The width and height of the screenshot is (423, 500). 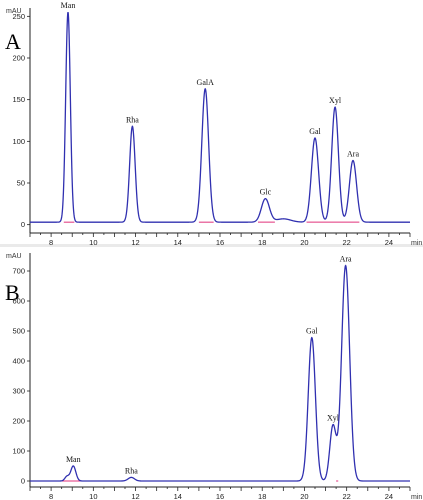 What do you see at coordinates (23, 224) in the screenshot?
I see `y-tick-label-a-0: 0` at bounding box center [23, 224].